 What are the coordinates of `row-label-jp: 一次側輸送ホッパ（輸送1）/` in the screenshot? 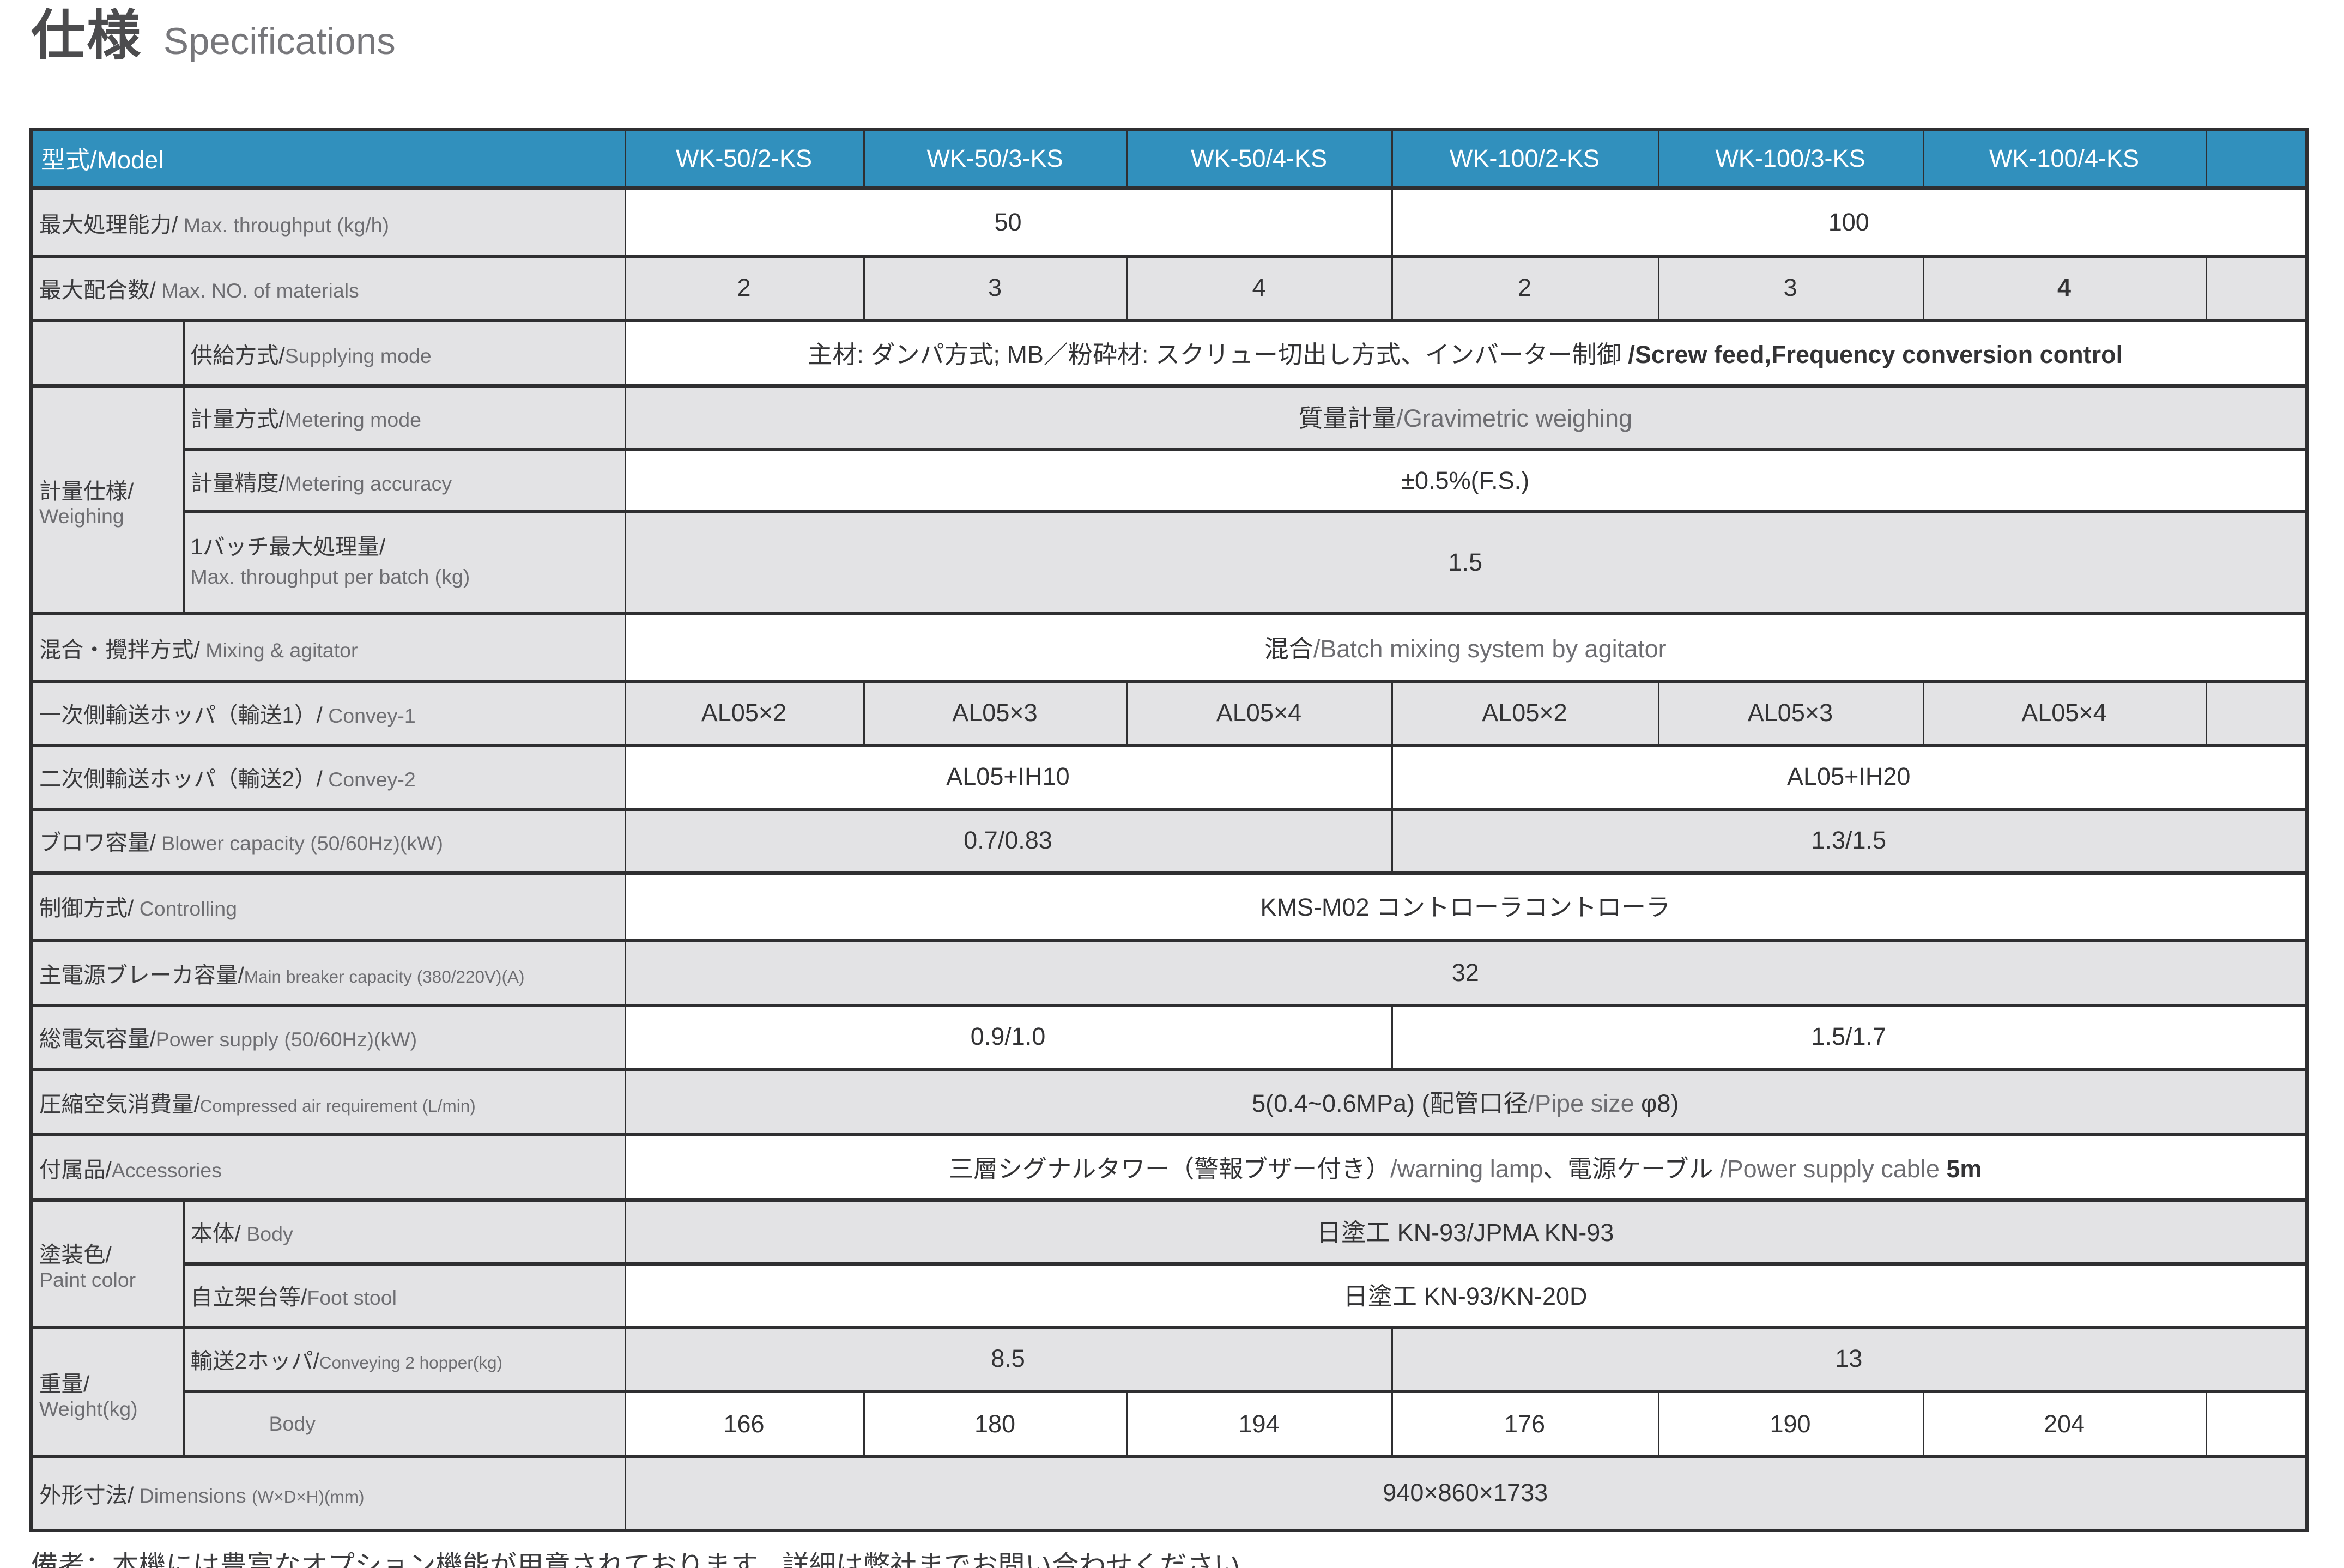 It's located at (181, 715).